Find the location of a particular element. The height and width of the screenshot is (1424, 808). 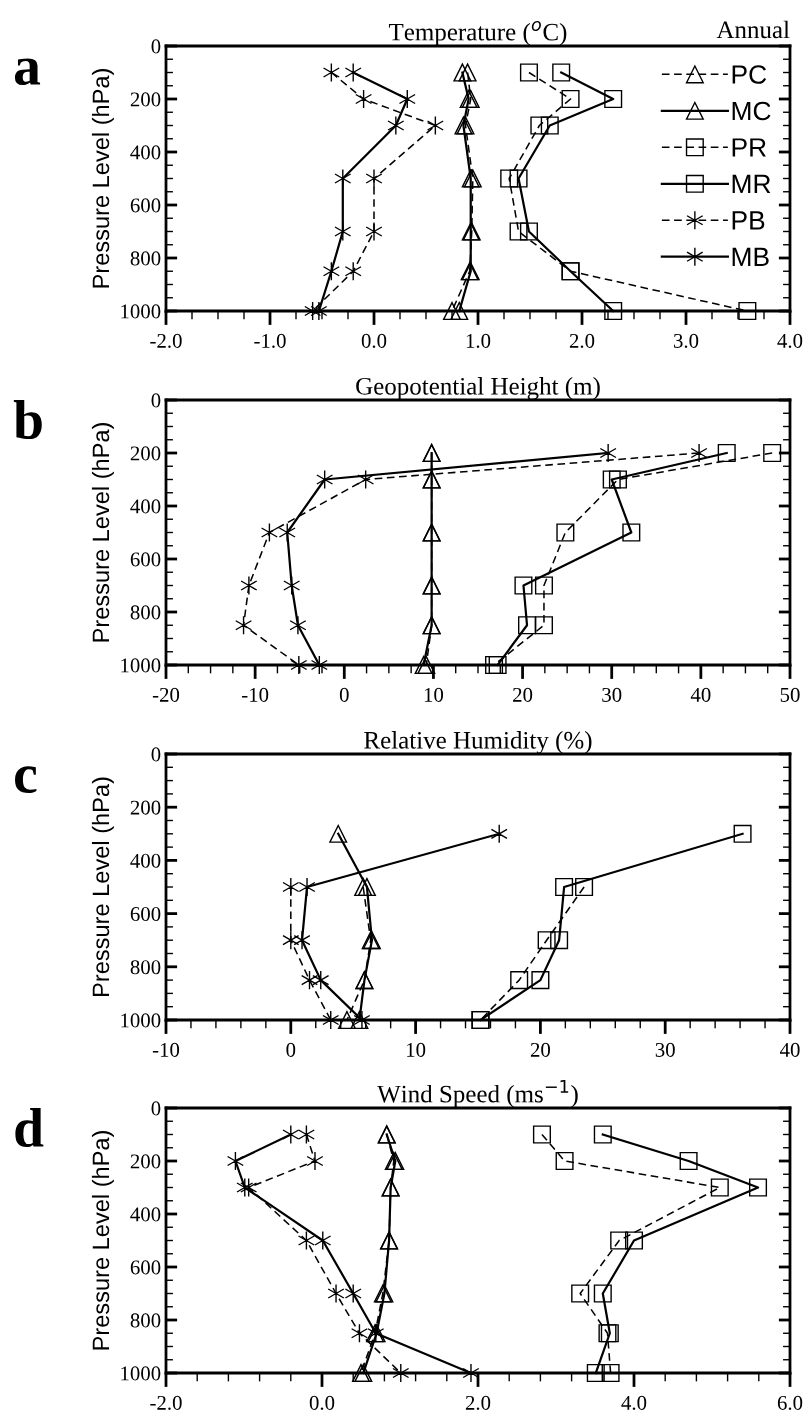

legend-label: MR is located at coordinates (751, 184).